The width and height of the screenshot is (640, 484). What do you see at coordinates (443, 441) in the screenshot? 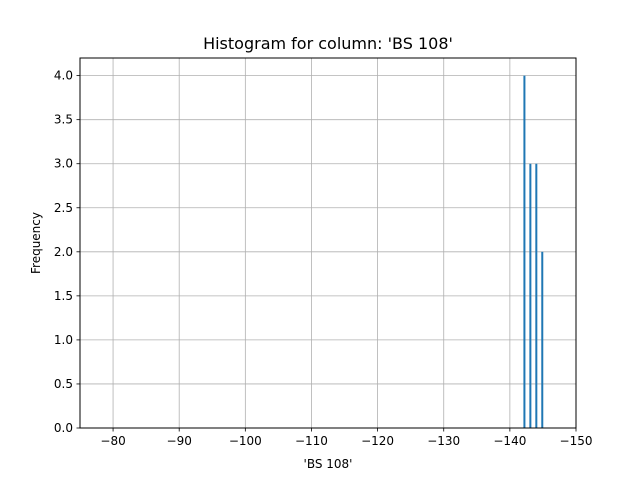
I see `x-tick-label: −130` at bounding box center [443, 441].